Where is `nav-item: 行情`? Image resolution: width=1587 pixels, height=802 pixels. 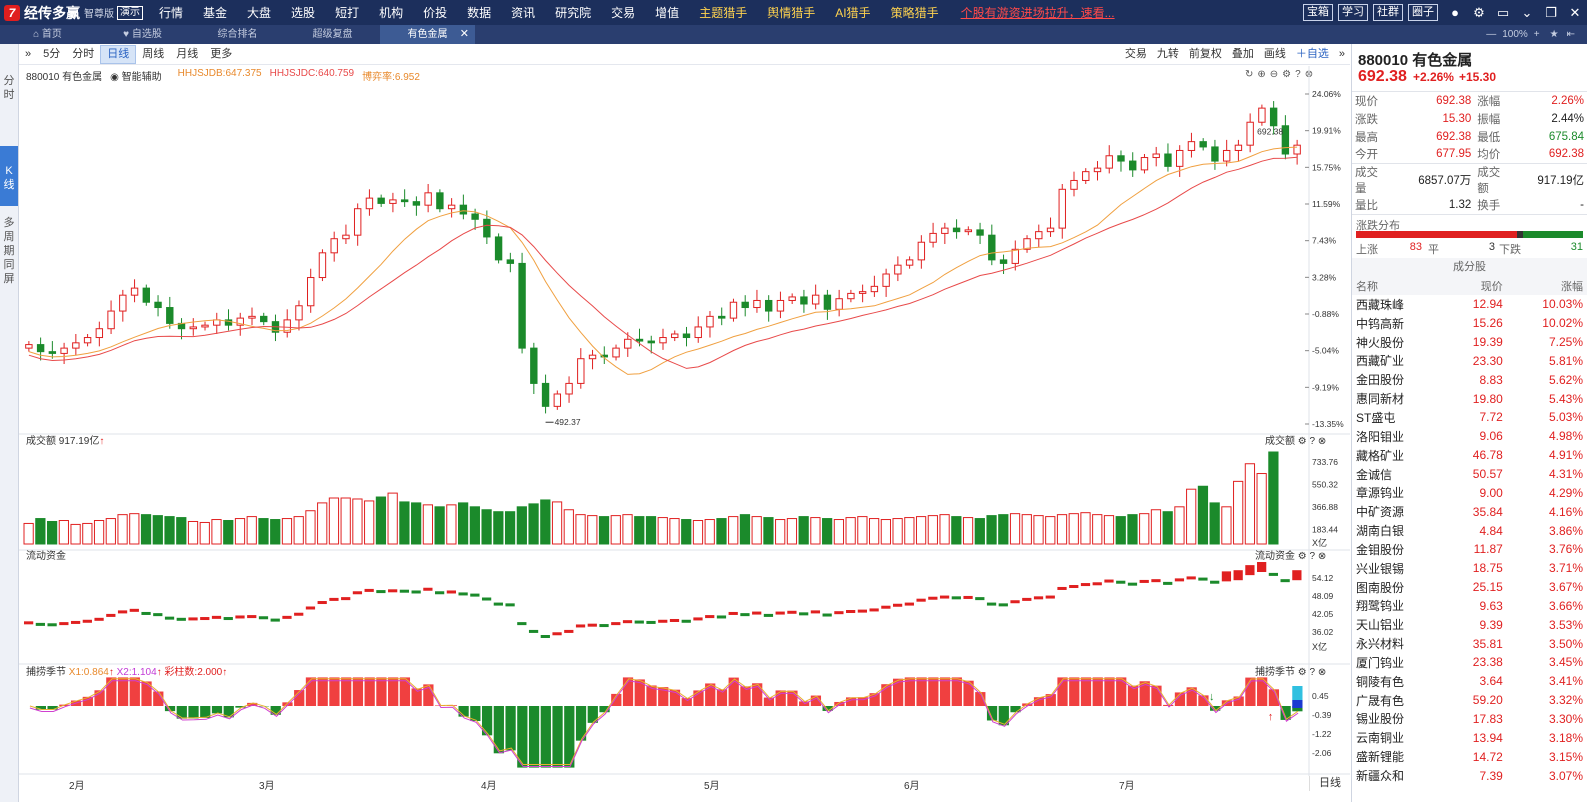 nav-item: 行情 is located at coordinates (171, 13).